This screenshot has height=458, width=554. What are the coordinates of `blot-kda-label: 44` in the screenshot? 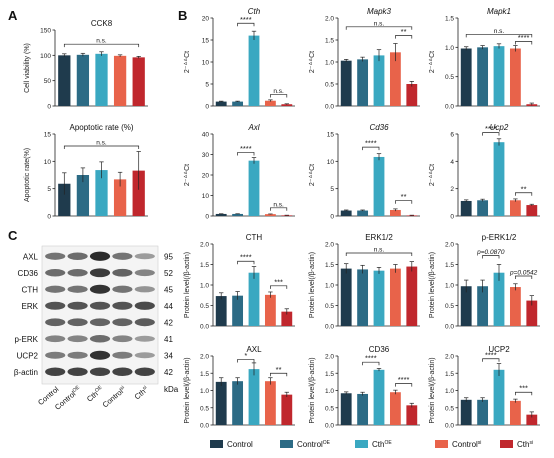 It's located at (168, 306).